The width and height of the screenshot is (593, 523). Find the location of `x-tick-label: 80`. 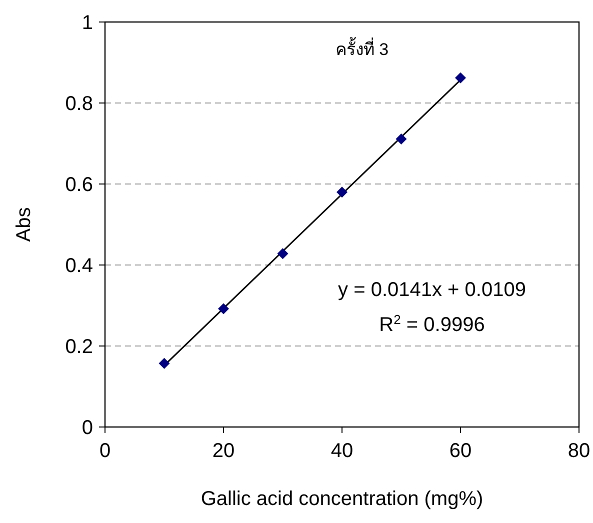

x-tick-label: 80 is located at coordinates (579, 451).